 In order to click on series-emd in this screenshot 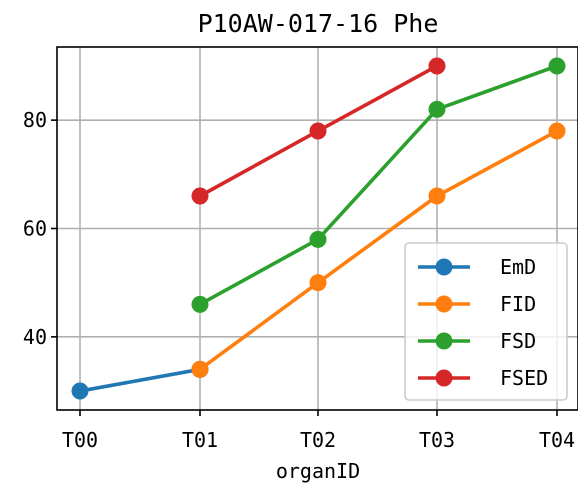, I will do `click(140, 380)`.